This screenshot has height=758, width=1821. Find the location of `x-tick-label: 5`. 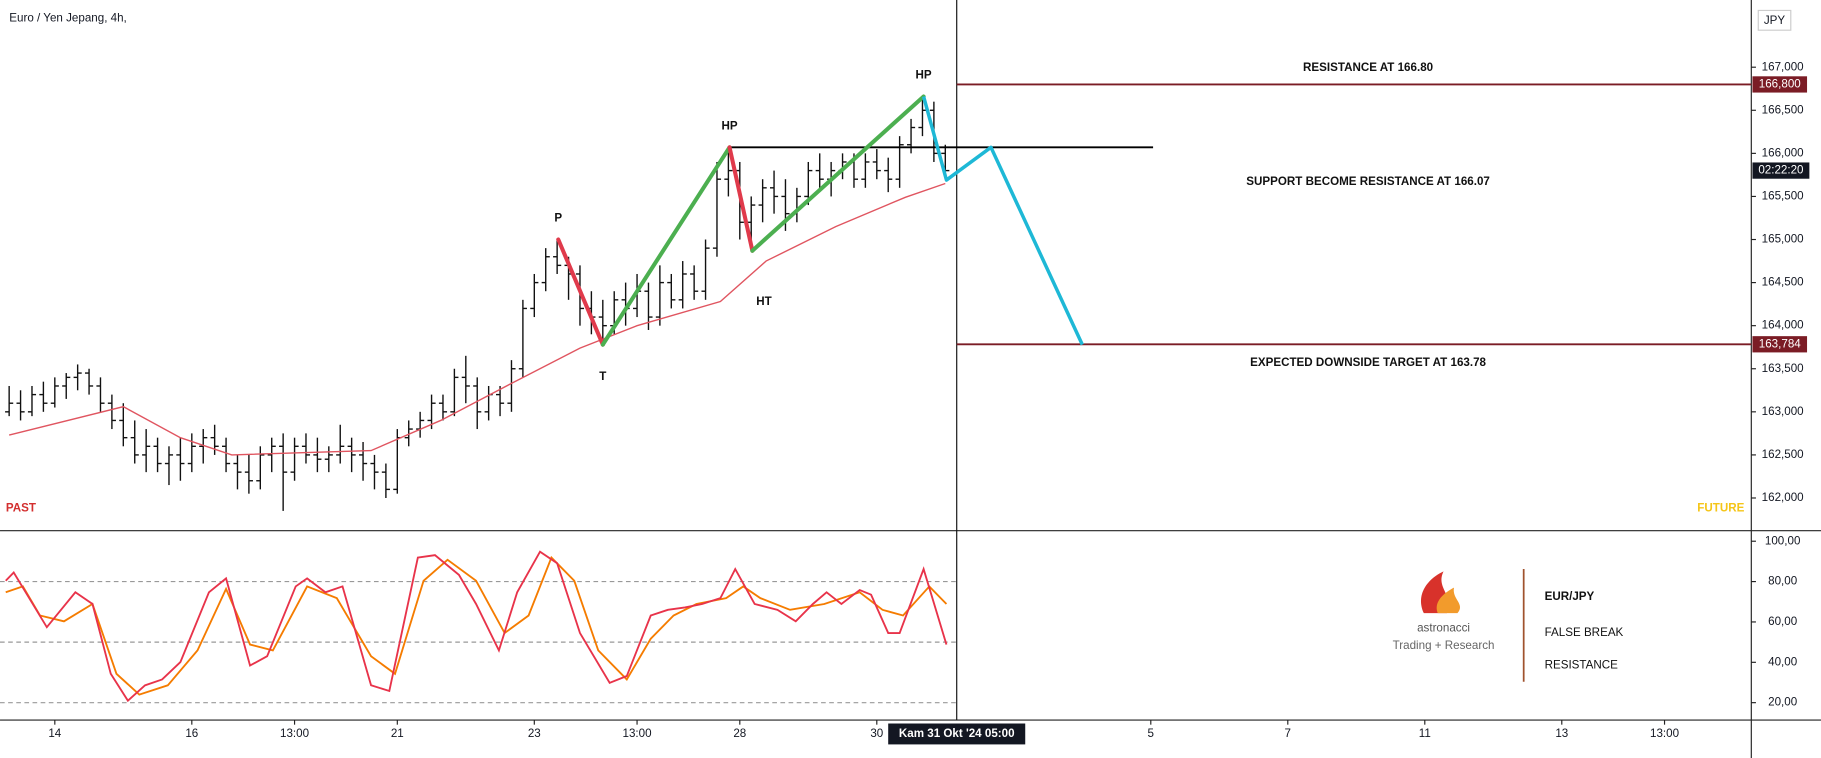

x-tick-label: 5 is located at coordinates (1151, 733).